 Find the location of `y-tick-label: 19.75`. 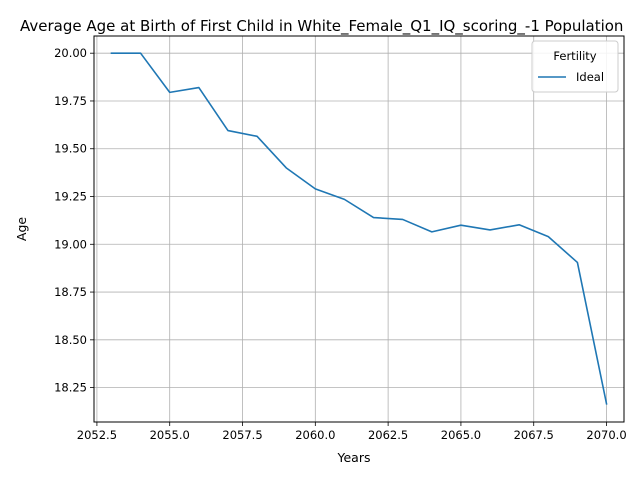

y-tick-label: 19.75 is located at coordinates (70, 101).